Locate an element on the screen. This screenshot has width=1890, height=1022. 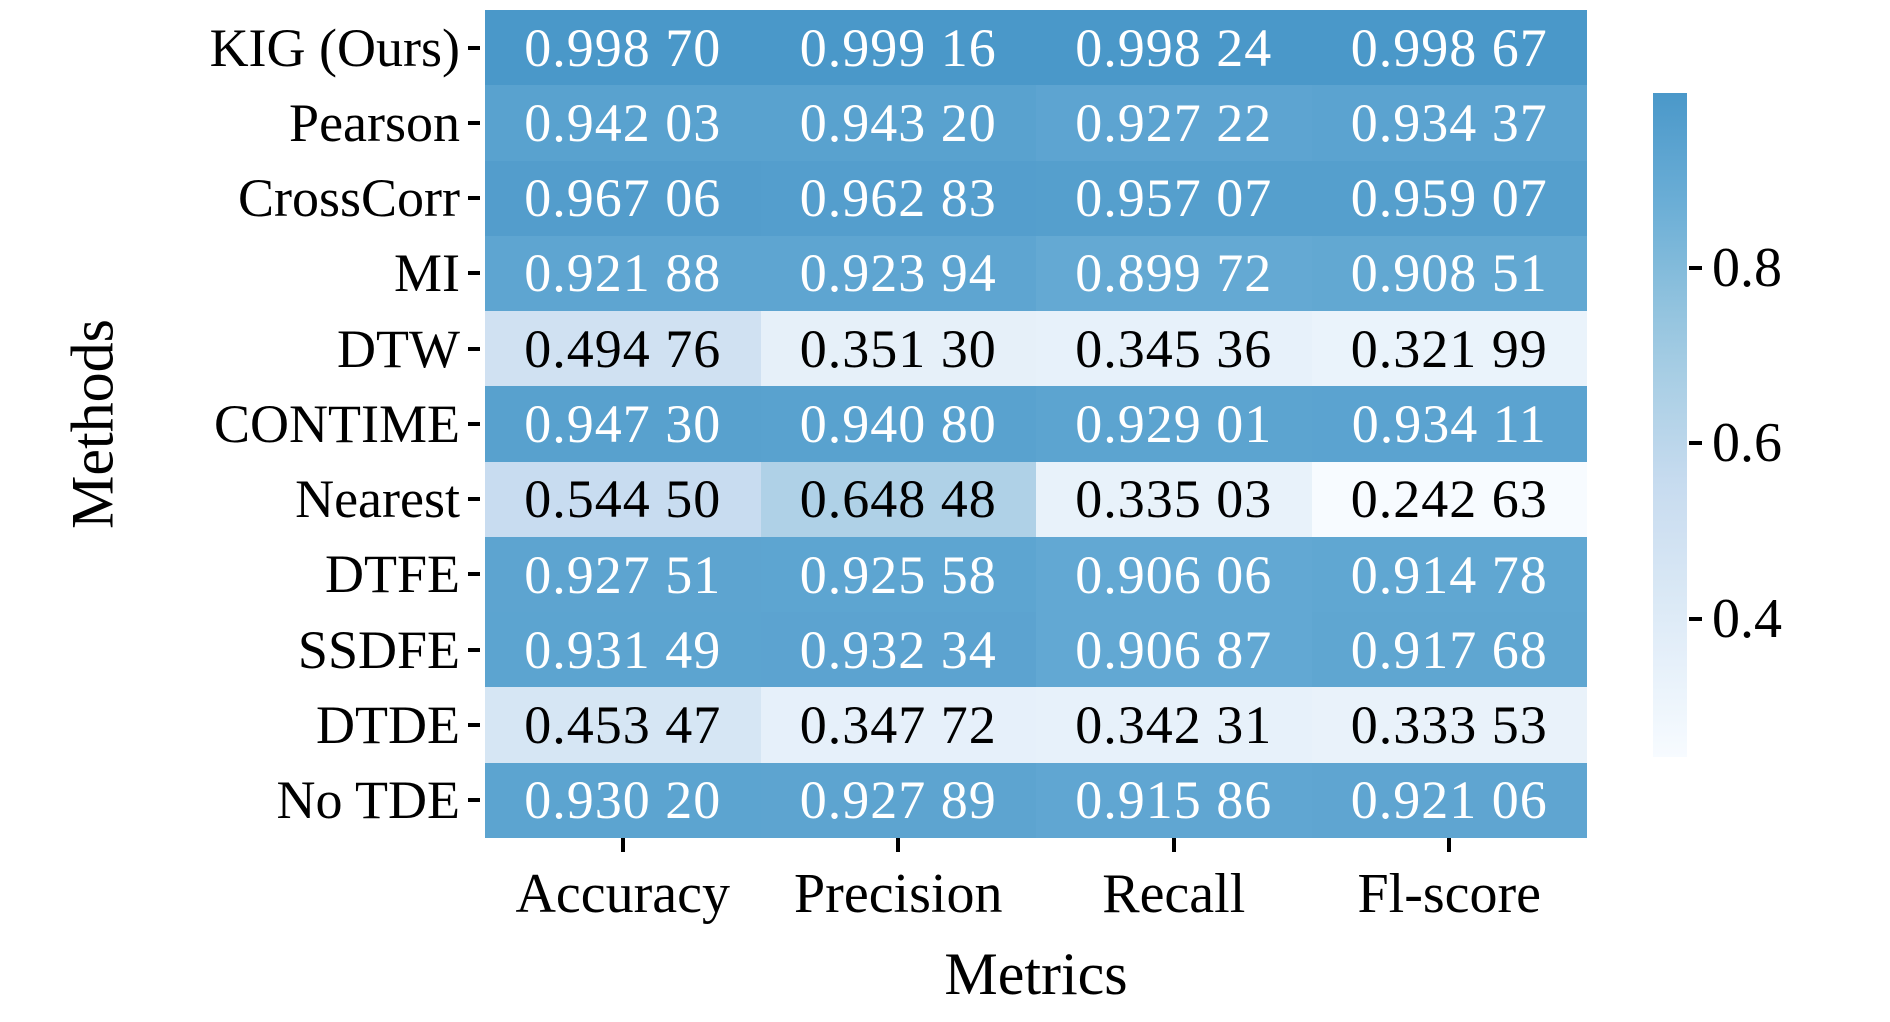
heatmap-cell: 0.931 49 is located at coordinates (623, 650).